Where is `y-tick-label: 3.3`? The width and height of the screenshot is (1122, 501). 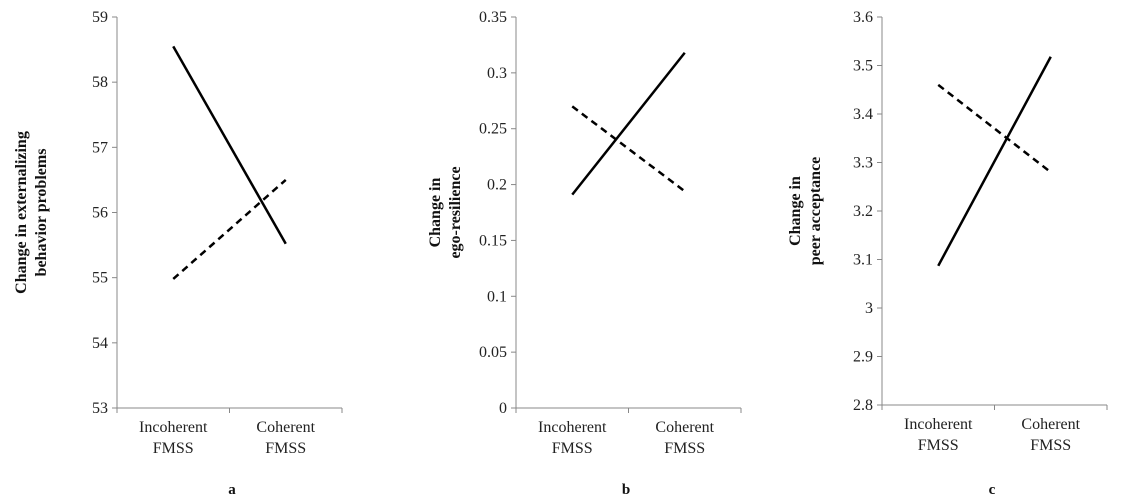
y-tick-label: 3.3 is located at coordinates (863, 163).